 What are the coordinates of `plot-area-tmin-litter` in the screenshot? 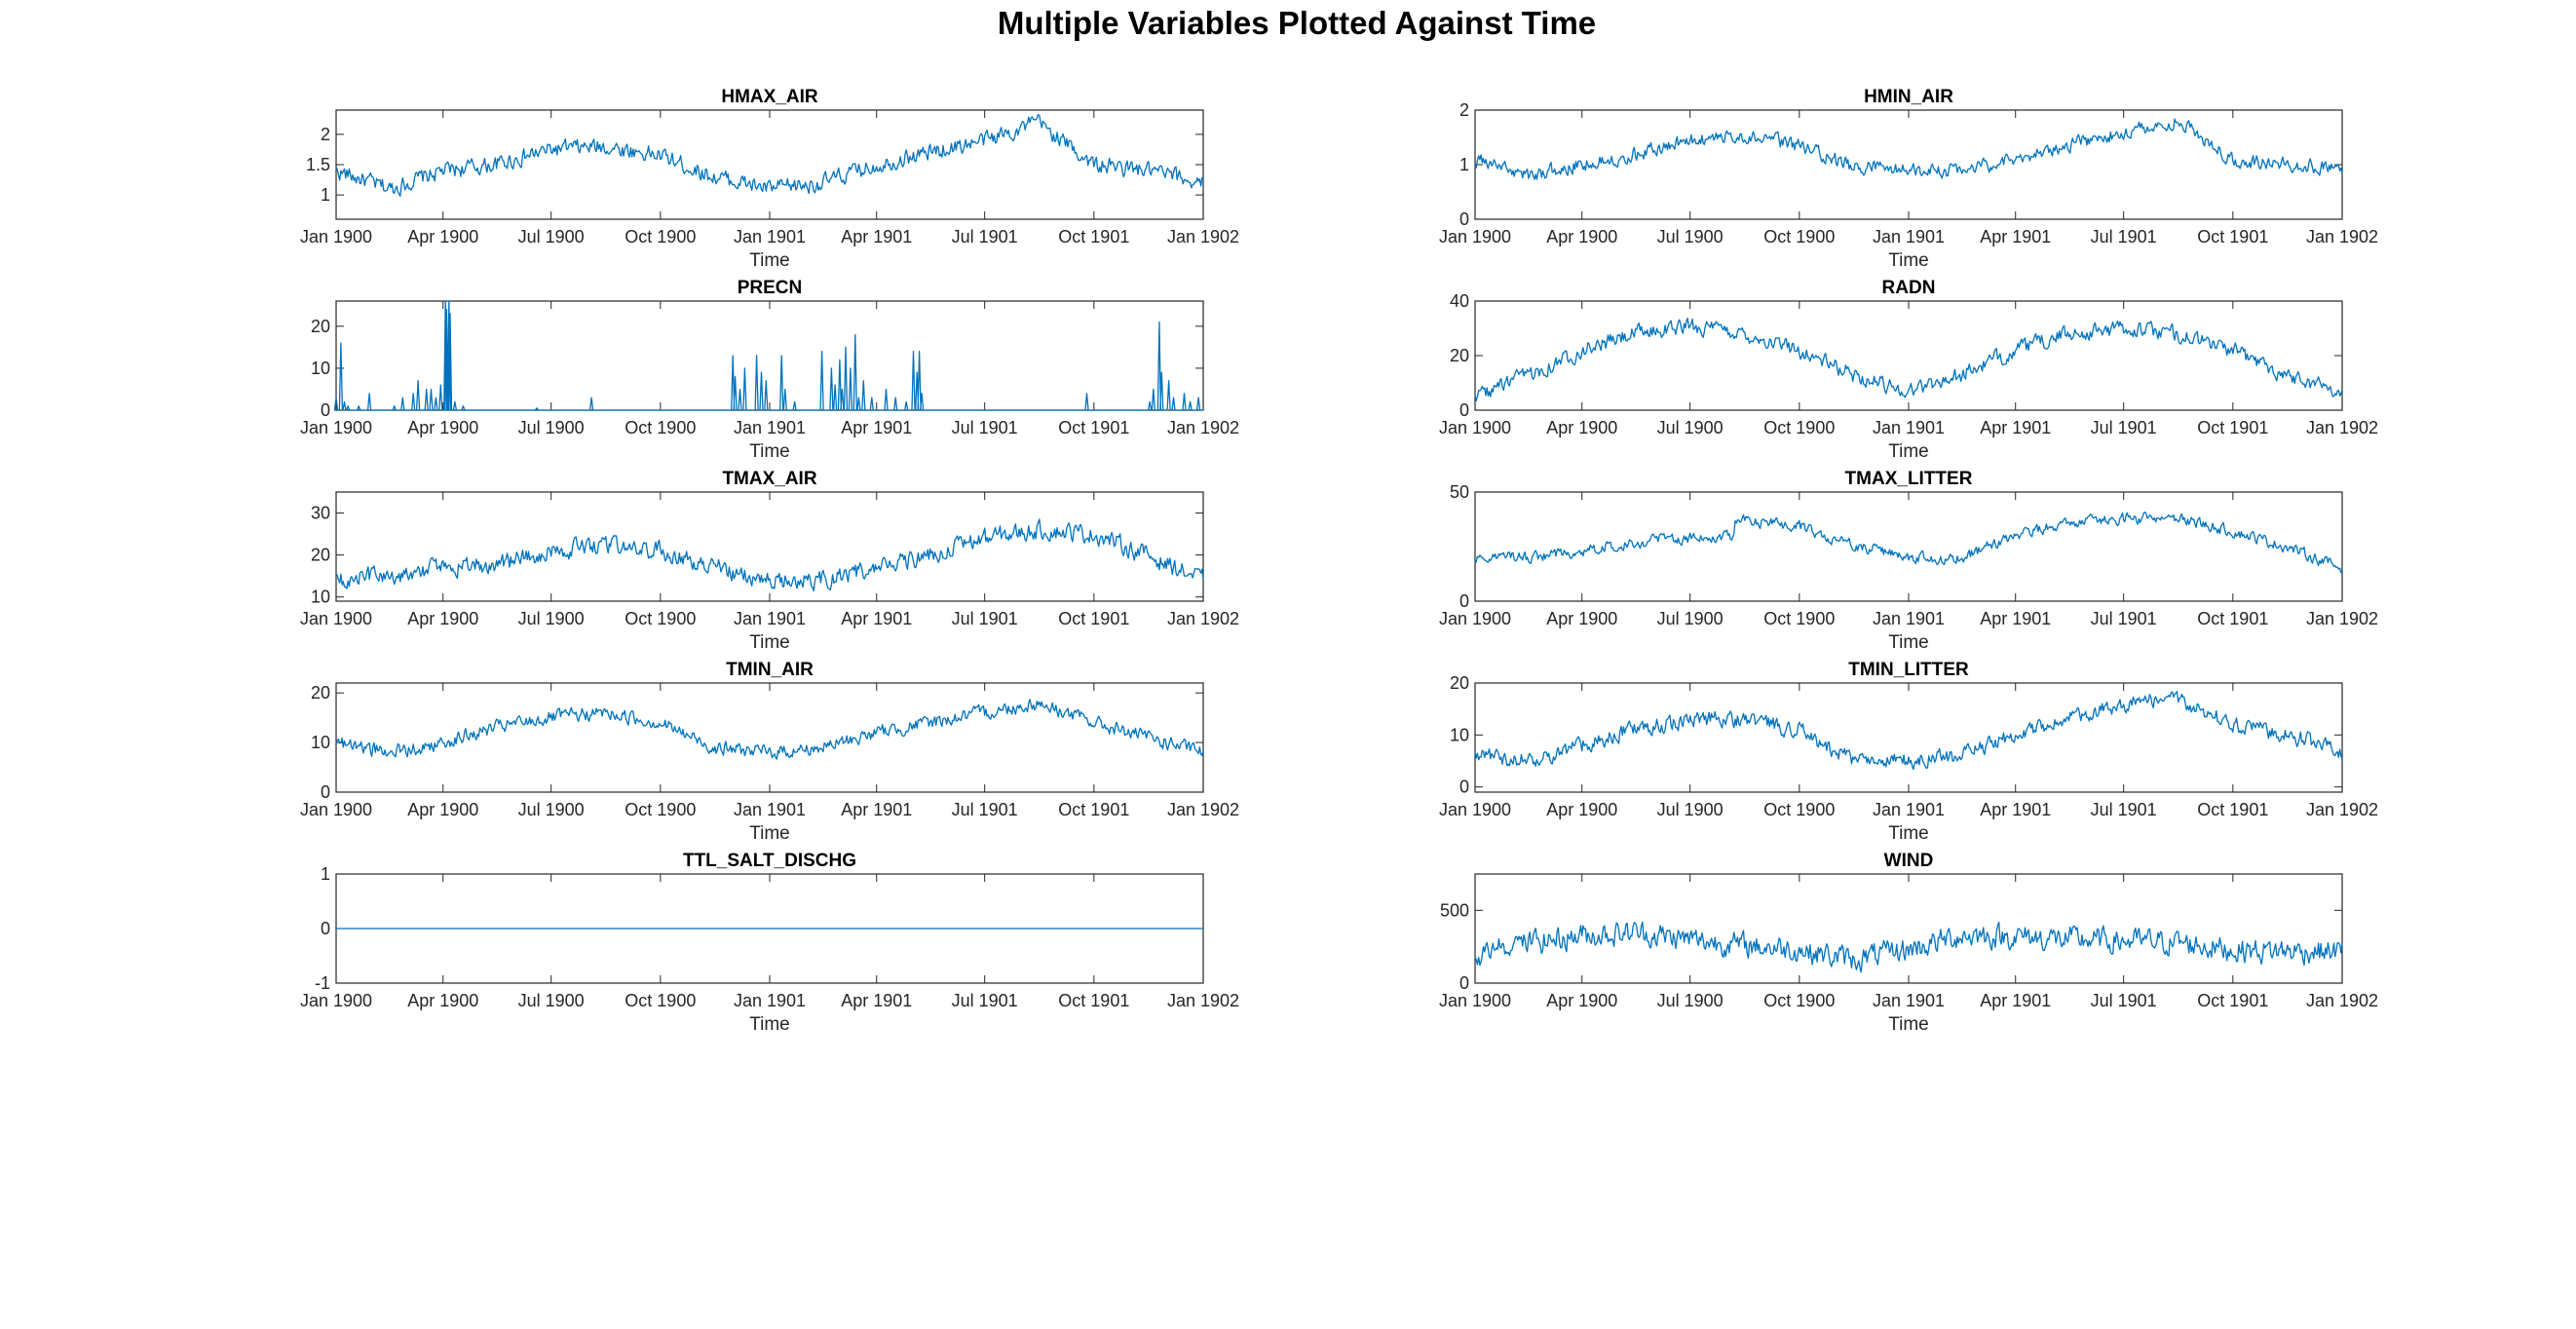 It's located at (1908, 738).